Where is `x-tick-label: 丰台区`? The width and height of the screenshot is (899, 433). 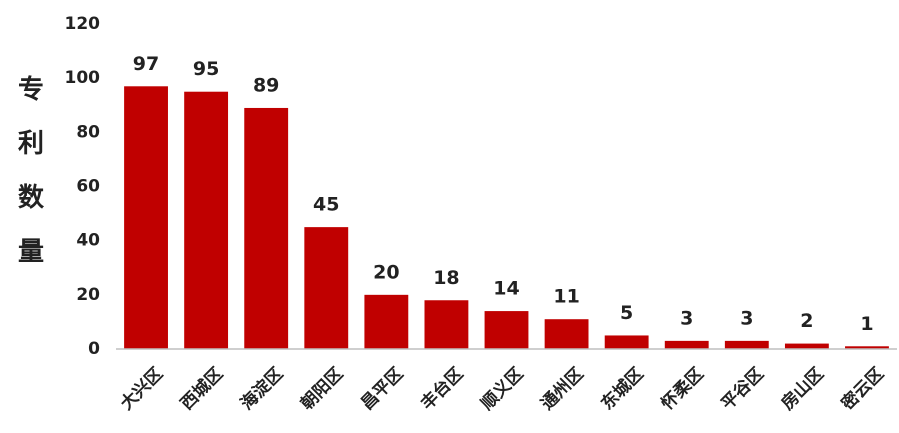
x-tick-label: 丰台区 is located at coordinates (442, 388).